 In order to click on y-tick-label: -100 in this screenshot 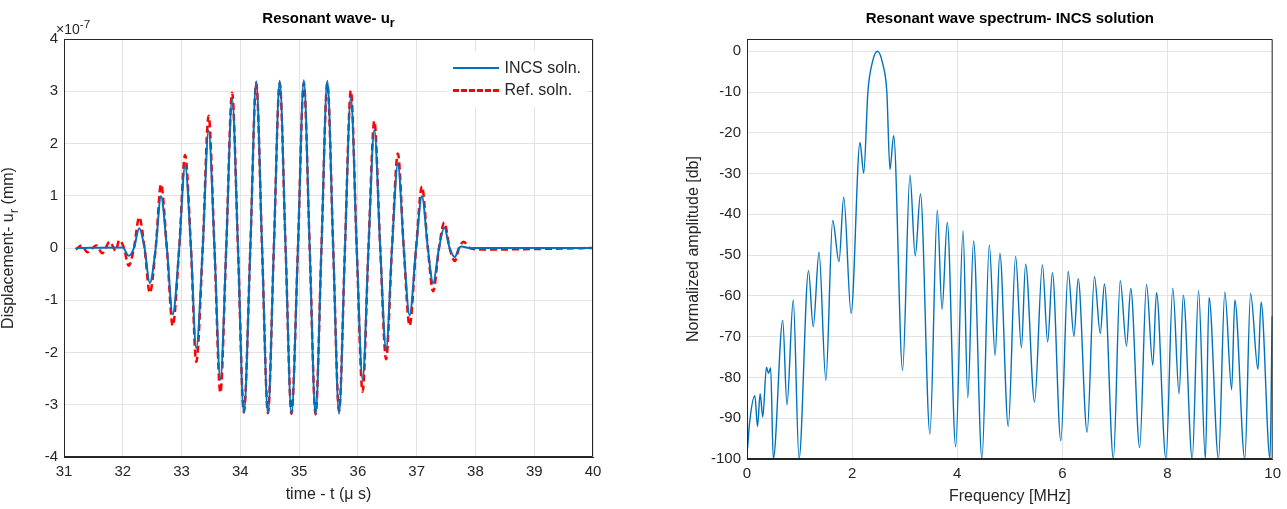, I will do `click(725, 458)`.